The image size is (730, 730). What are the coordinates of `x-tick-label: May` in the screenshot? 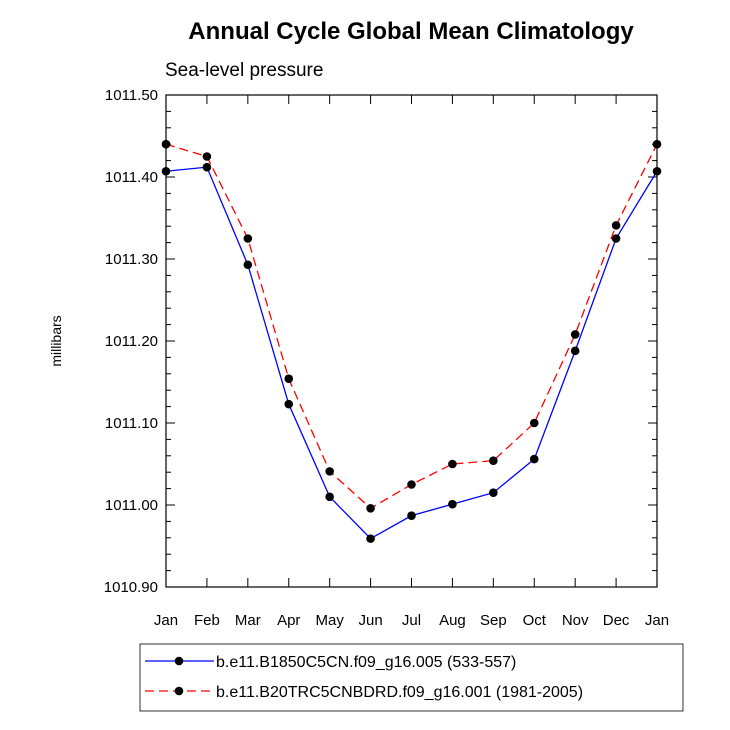 It's located at (329, 620).